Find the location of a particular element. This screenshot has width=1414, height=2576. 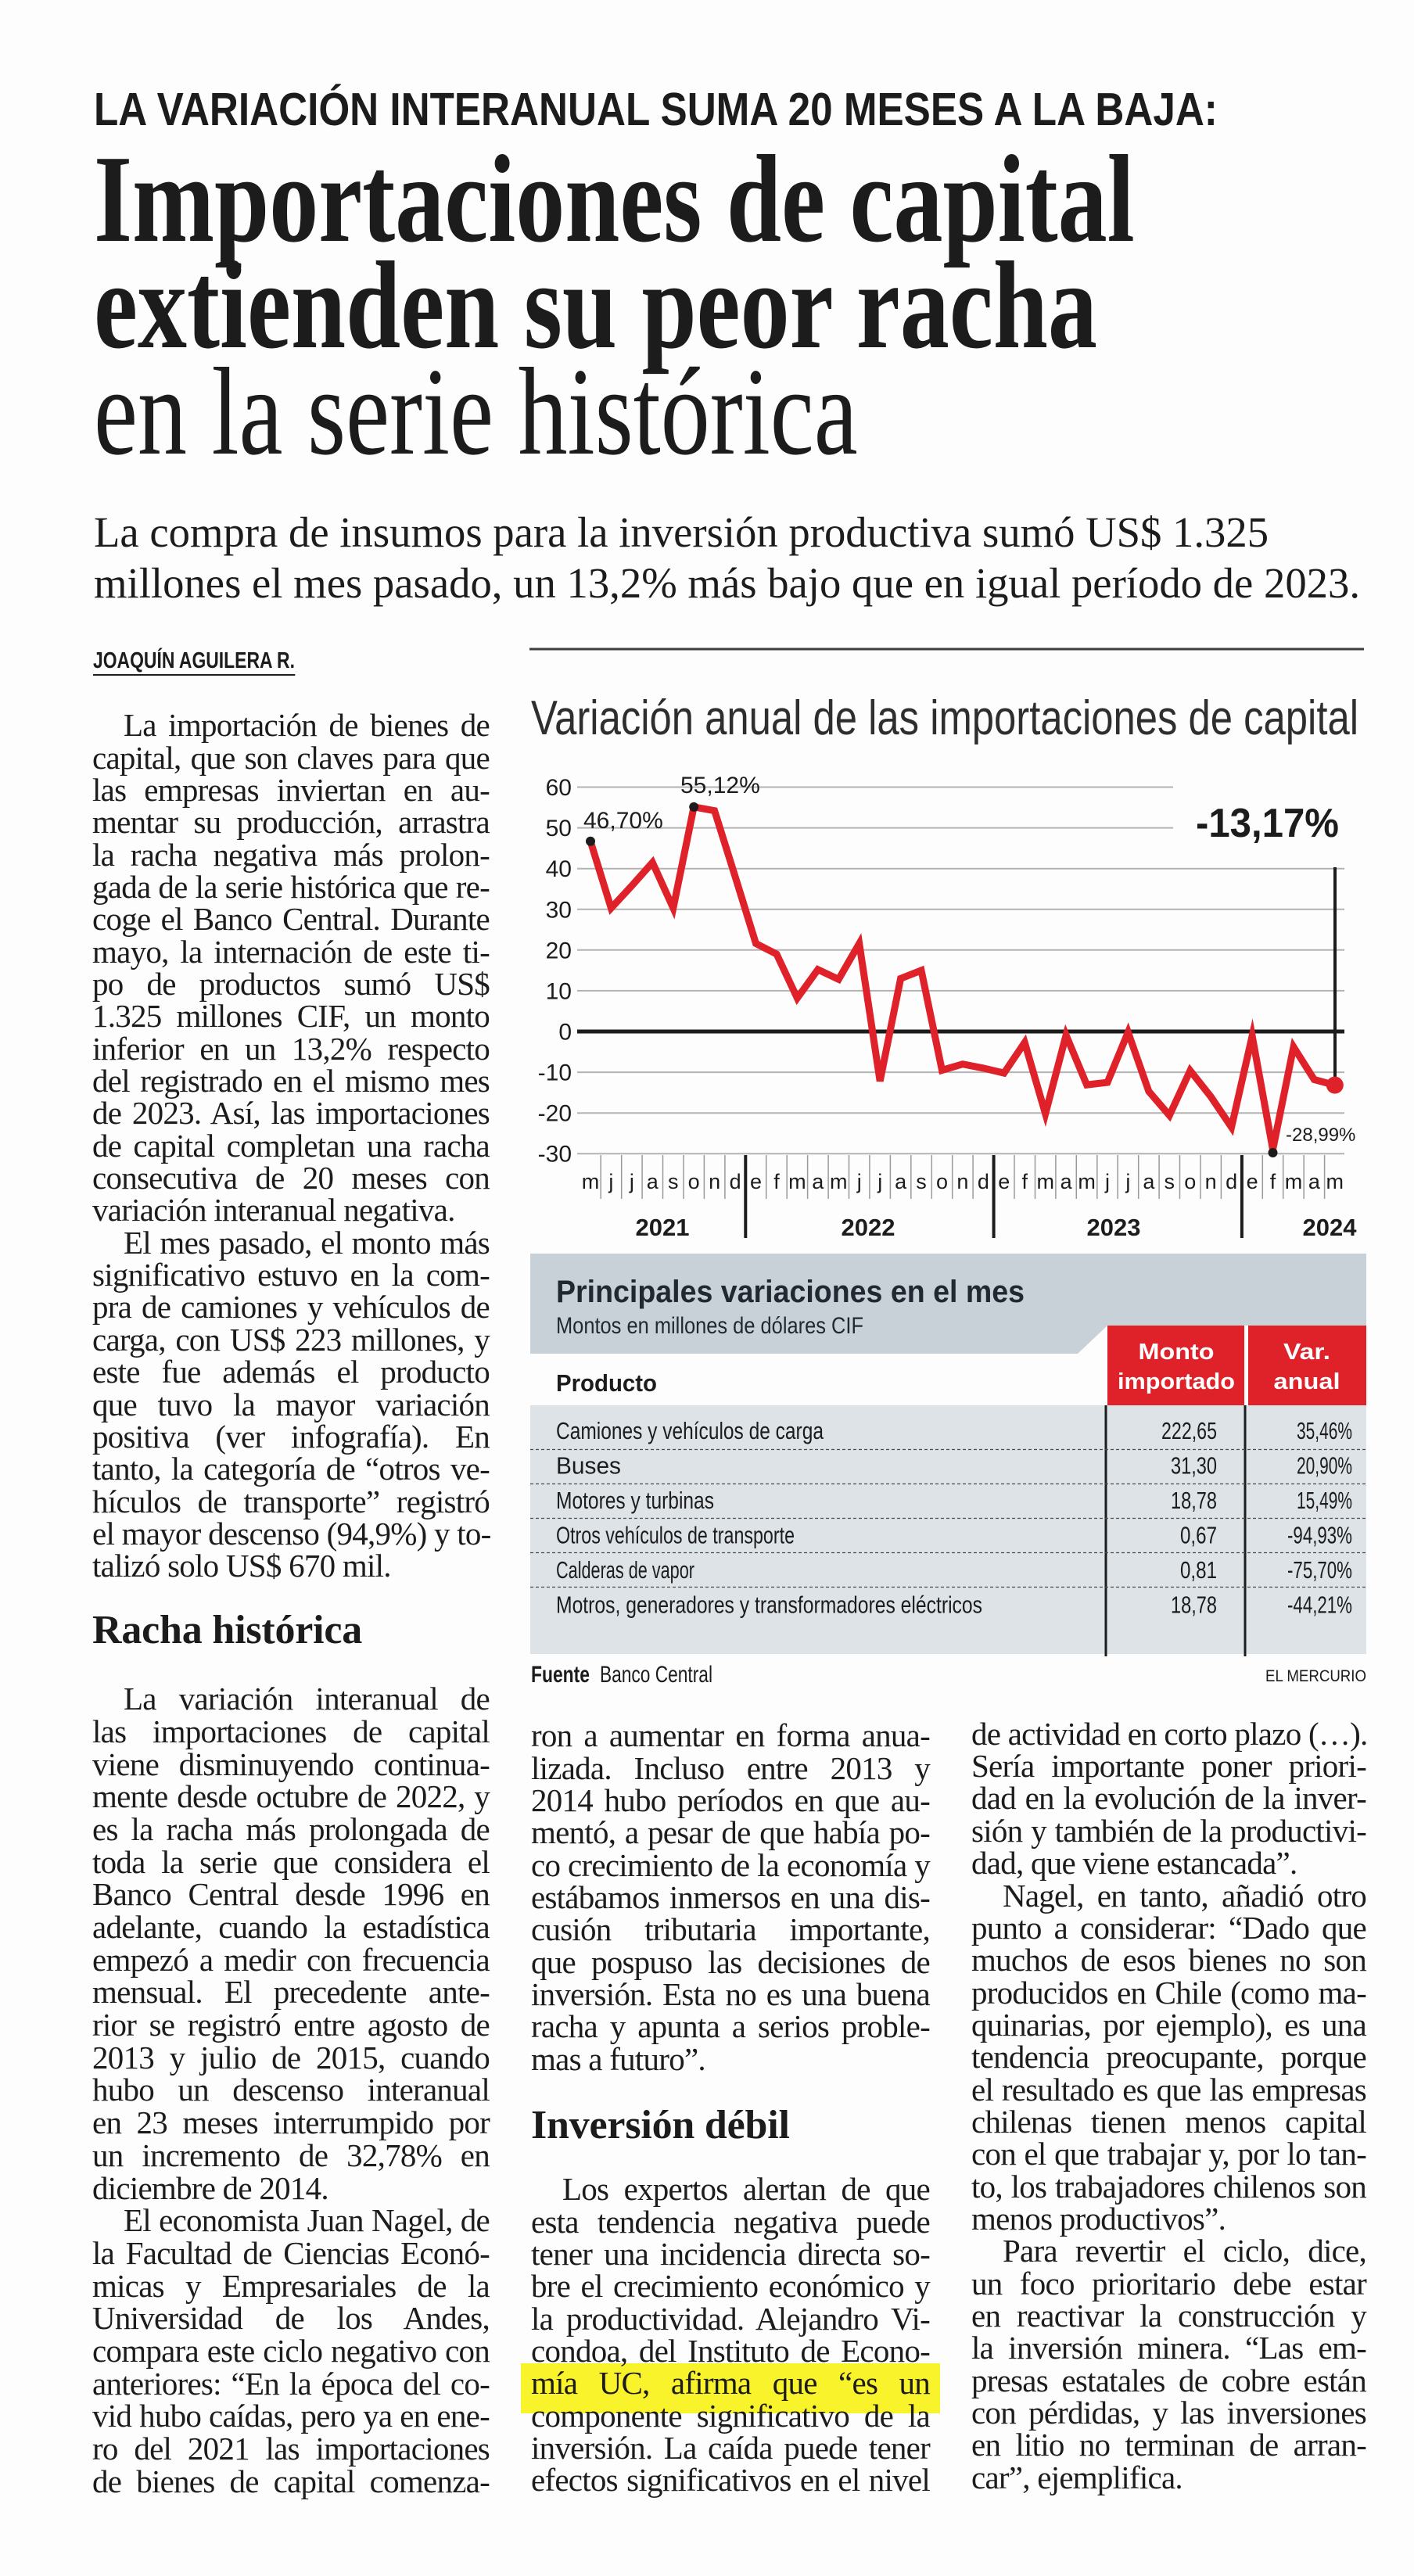

svg-text: 30 is located at coordinates (559, 910).